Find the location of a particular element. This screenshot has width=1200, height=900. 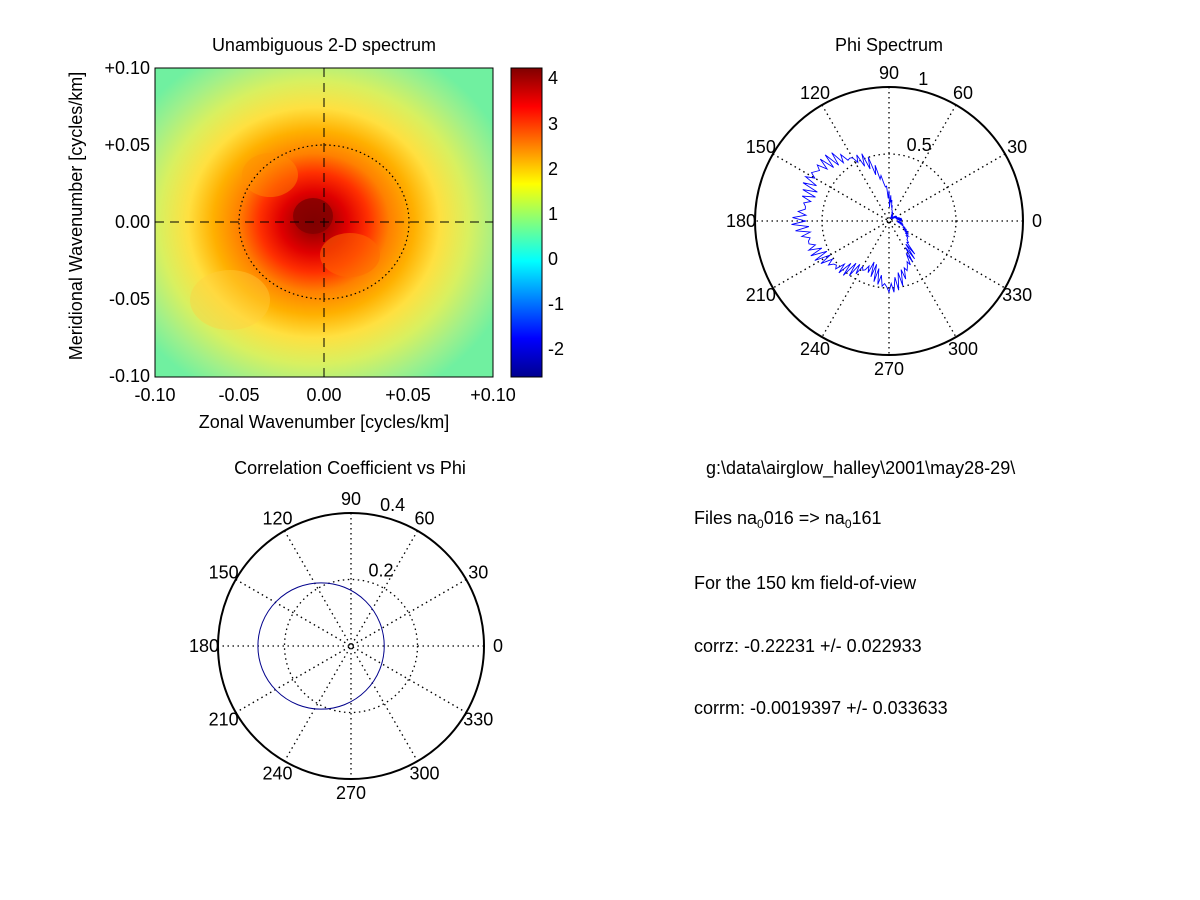

heatmap-peak is located at coordinates (313, 216).